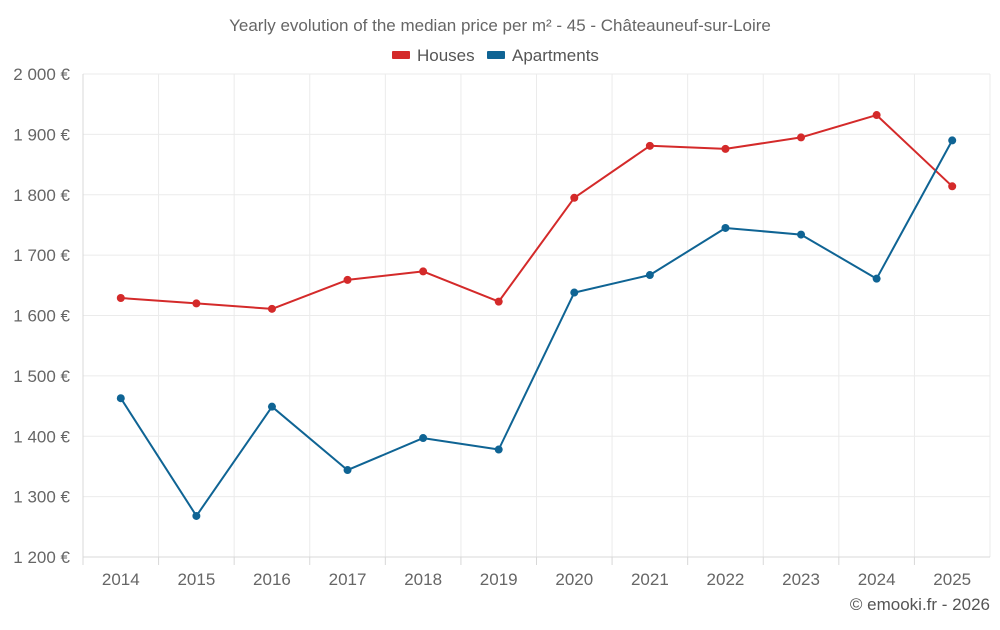 This screenshot has width=1000, height=630. I want to click on x-tick-label: 2017, so click(348, 579).